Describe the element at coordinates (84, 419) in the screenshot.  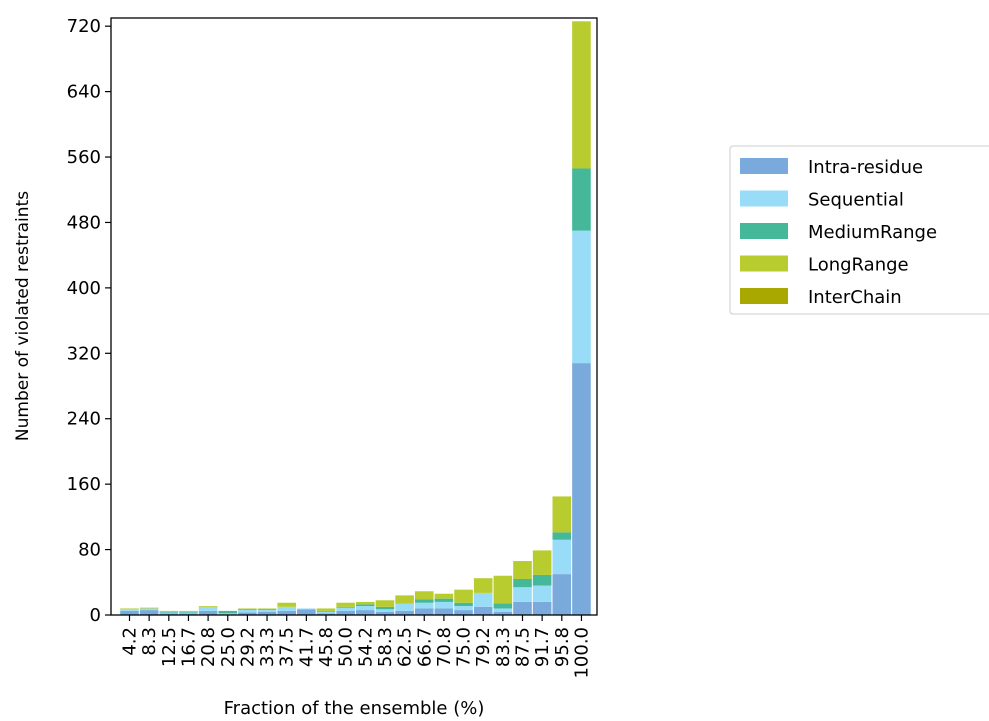
I see `y-tick-label: 240` at that location.